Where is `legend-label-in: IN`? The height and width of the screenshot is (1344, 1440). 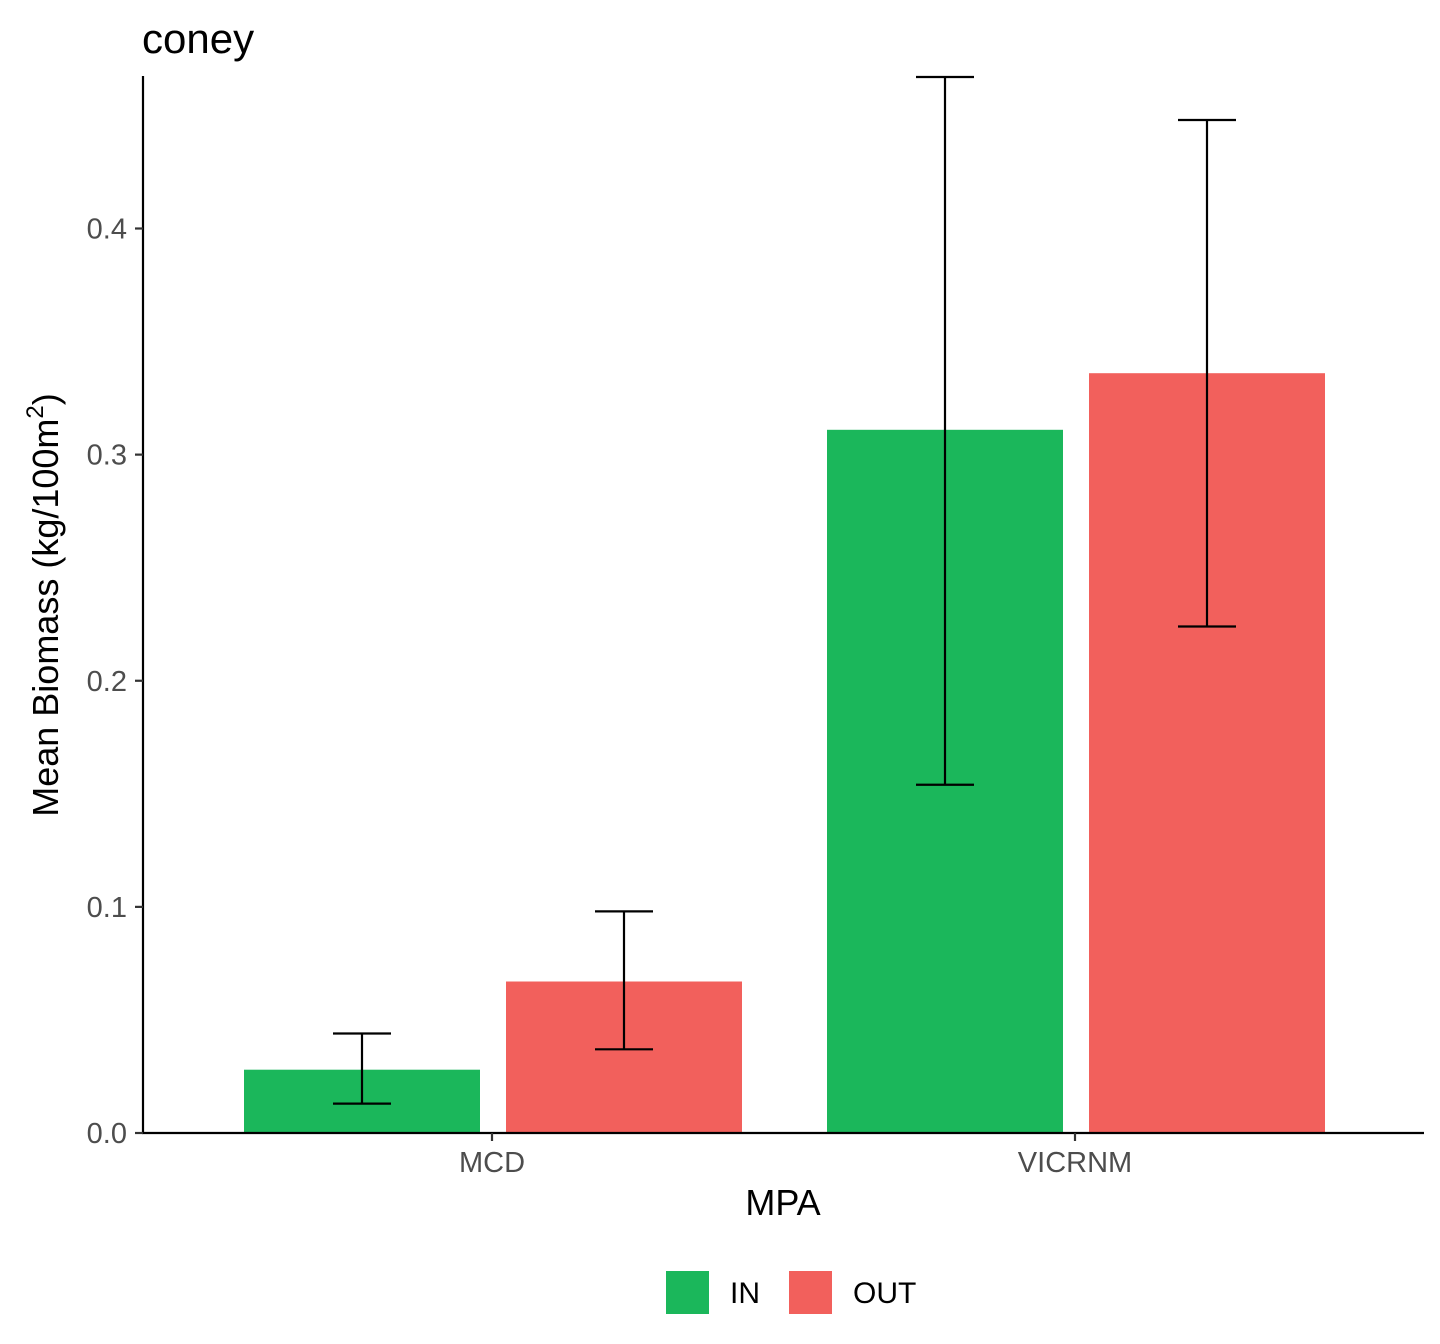
legend-label-in: IN is located at coordinates (745, 1293).